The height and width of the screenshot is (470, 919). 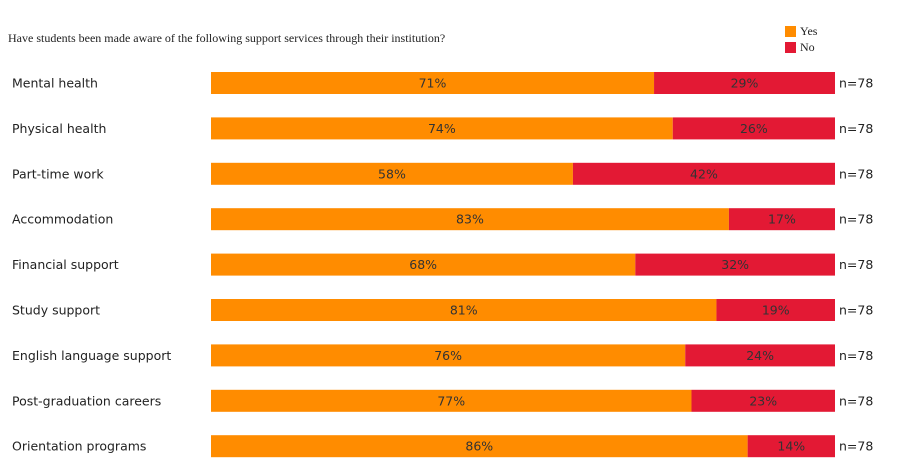 I want to click on data-label-no: 19%, so click(x=776, y=310).